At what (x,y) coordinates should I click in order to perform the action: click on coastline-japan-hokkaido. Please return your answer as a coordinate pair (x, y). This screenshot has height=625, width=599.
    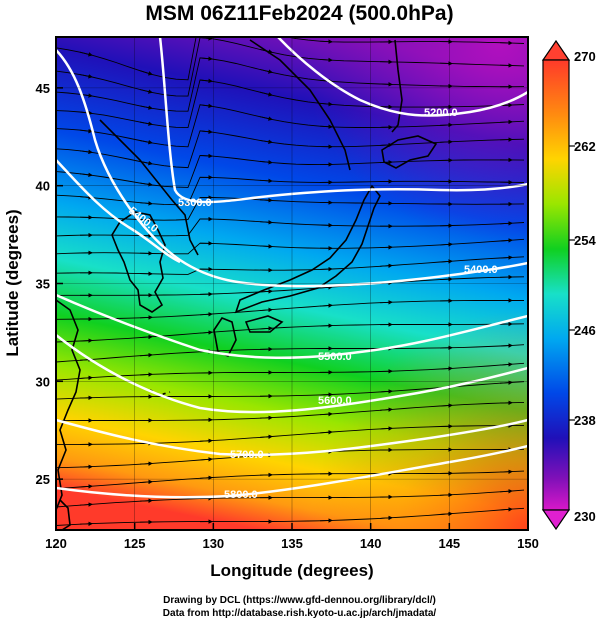
    Looking at the image, I should click on (409, 152).